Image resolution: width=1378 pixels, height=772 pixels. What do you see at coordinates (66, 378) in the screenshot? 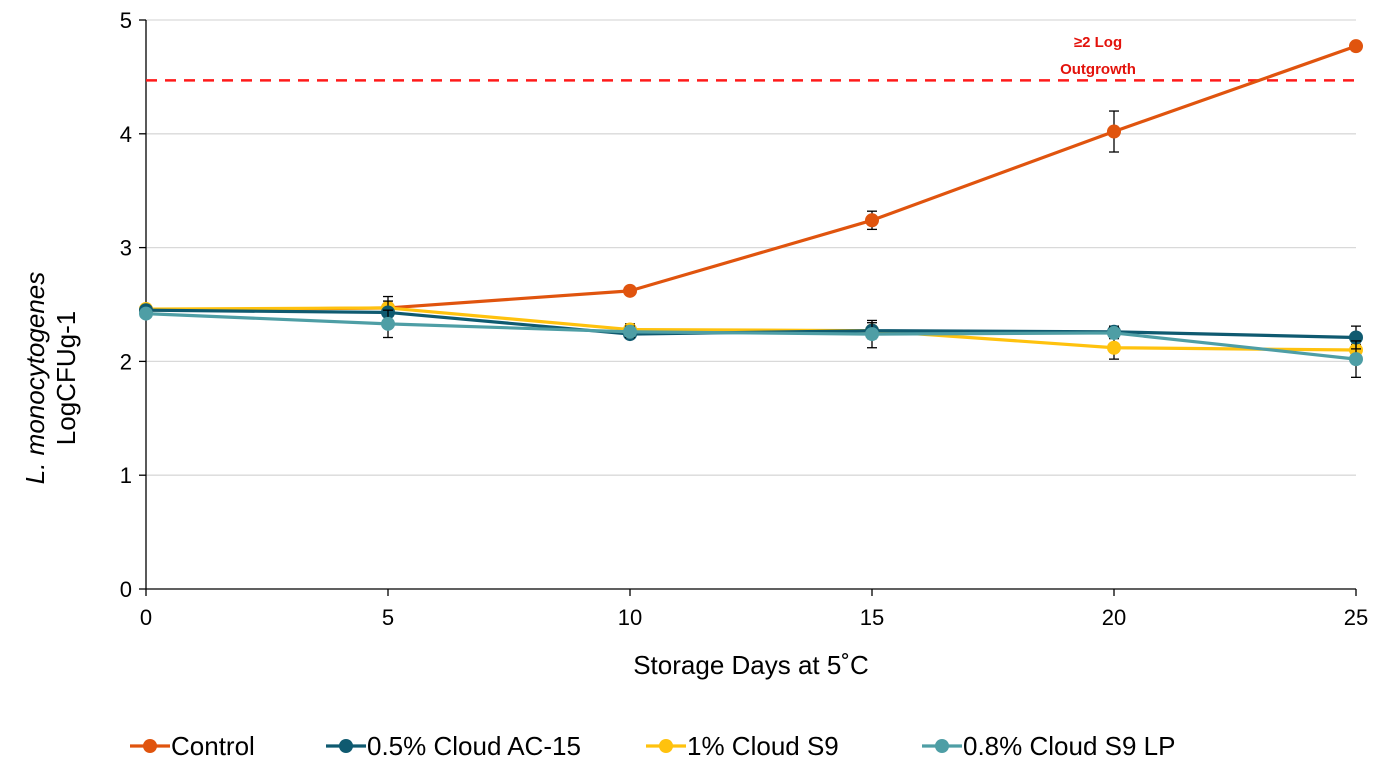
I see `y-axis-title-line2: LogCFUg-1` at bounding box center [66, 378].